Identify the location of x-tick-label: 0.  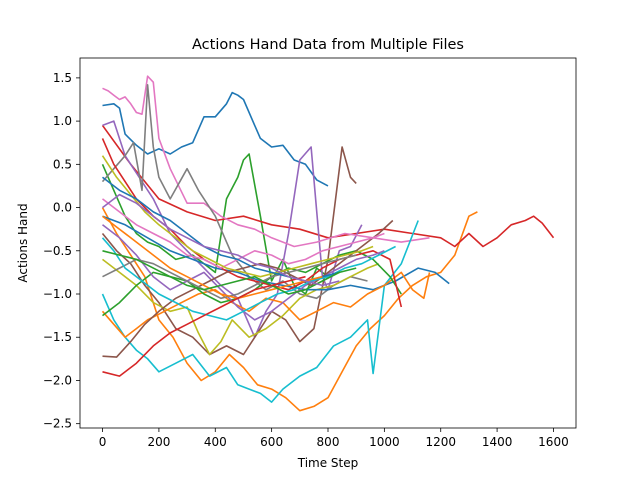
(103, 442).